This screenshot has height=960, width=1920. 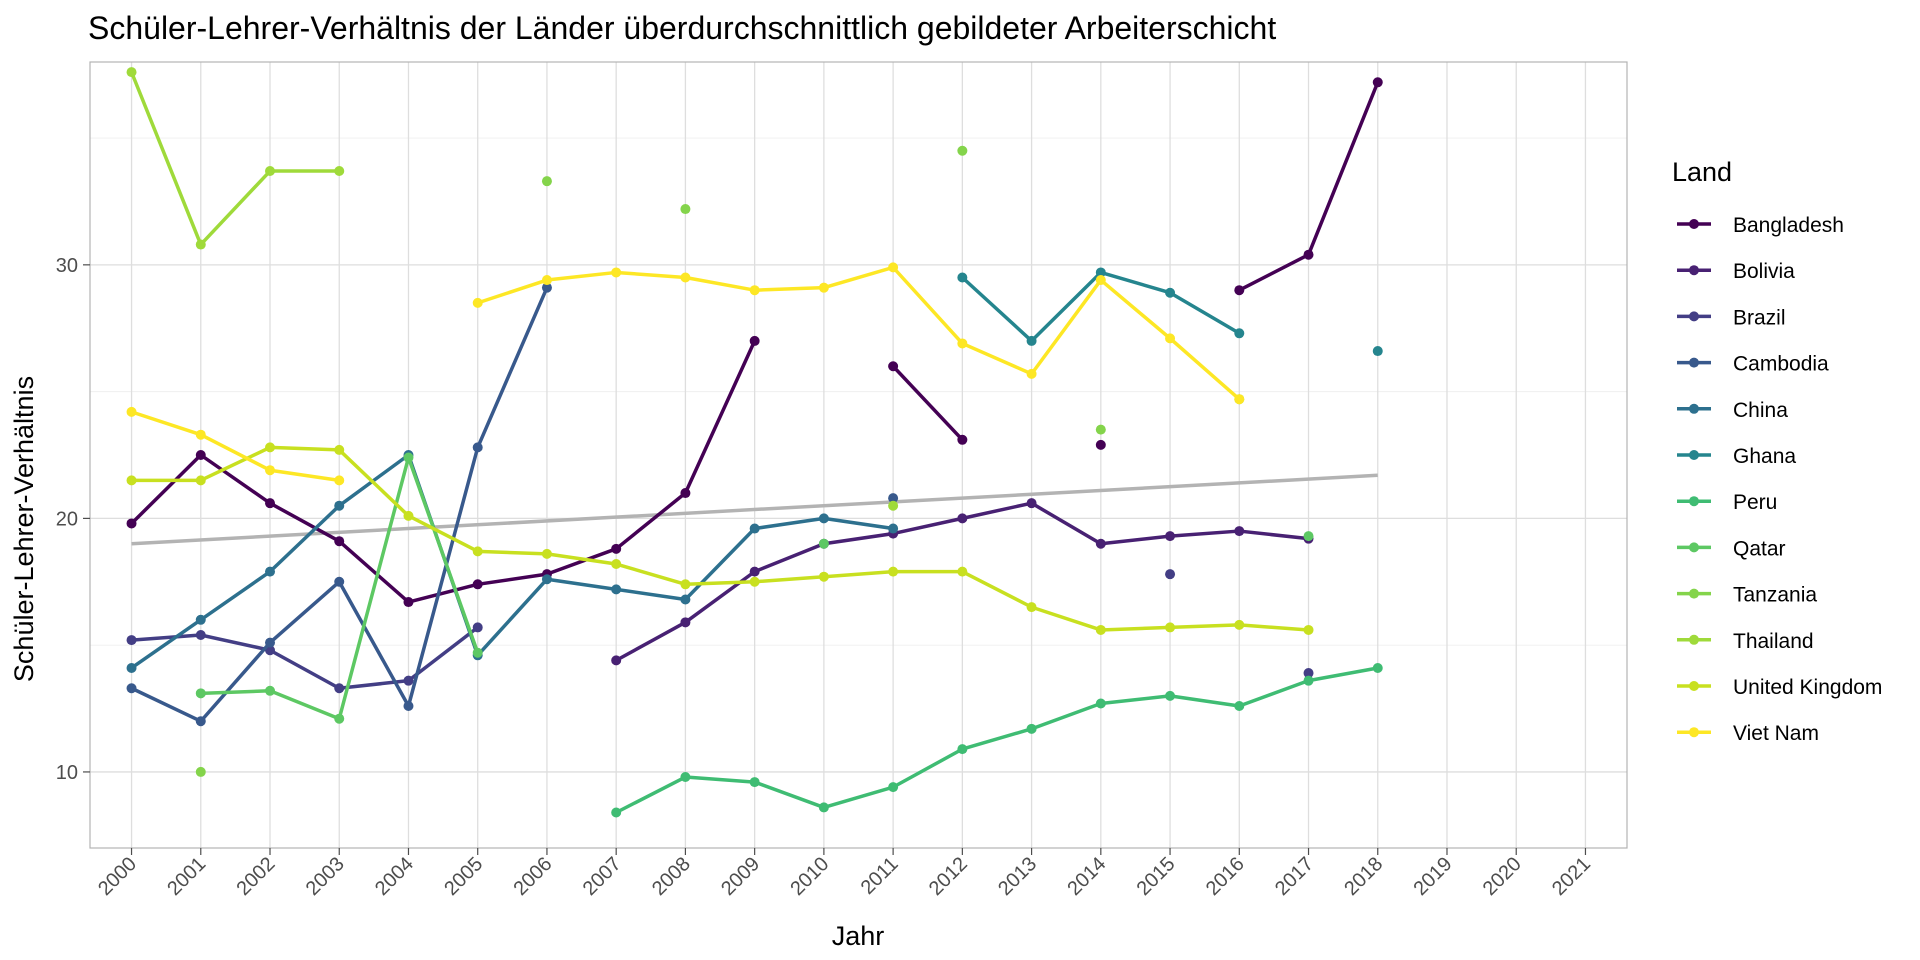 What do you see at coordinates (463, 876) in the screenshot?
I see `x-tick-label: 2005` at bounding box center [463, 876].